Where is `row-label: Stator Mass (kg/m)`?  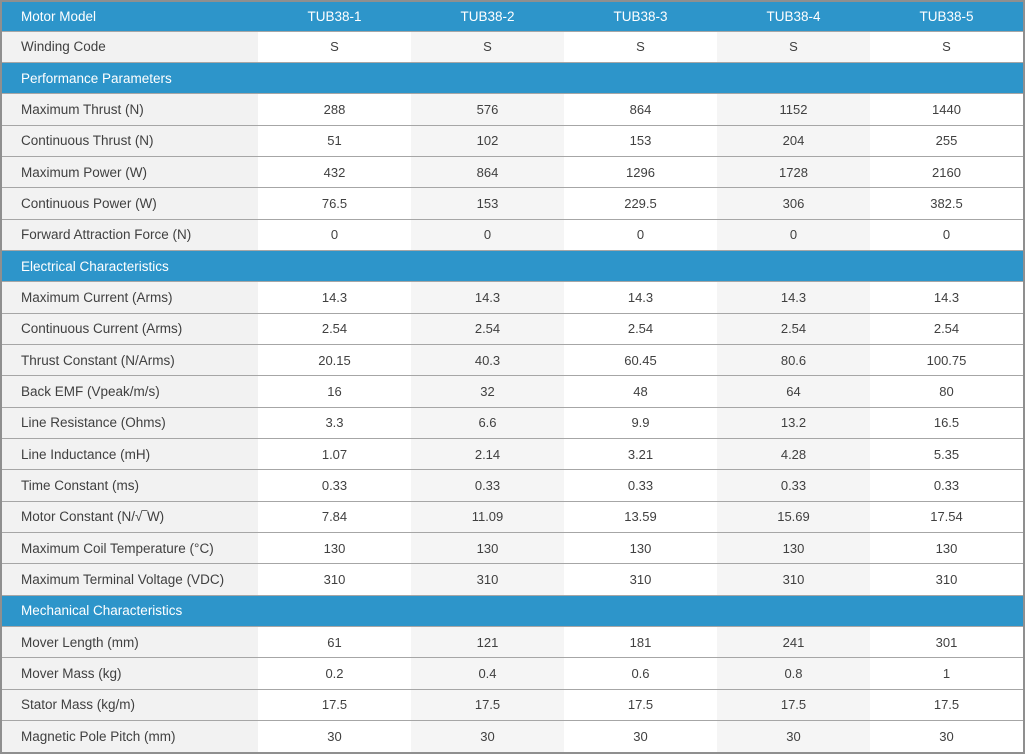 row-label: Stator Mass (kg/m) is located at coordinates (130, 705).